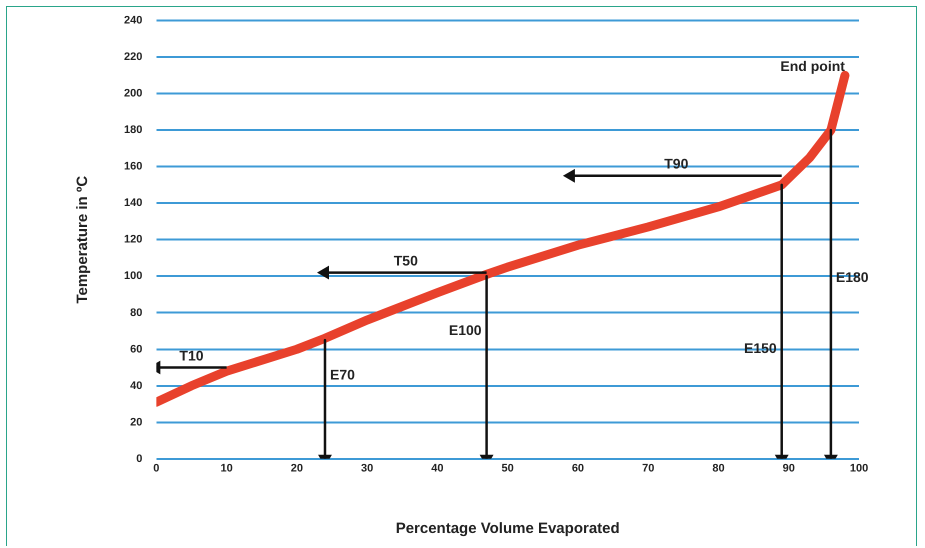 The width and height of the screenshot is (925, 548). Describe the element at coordinates (343, 374) in the screenshot. I see `series-label: E70` at that location.